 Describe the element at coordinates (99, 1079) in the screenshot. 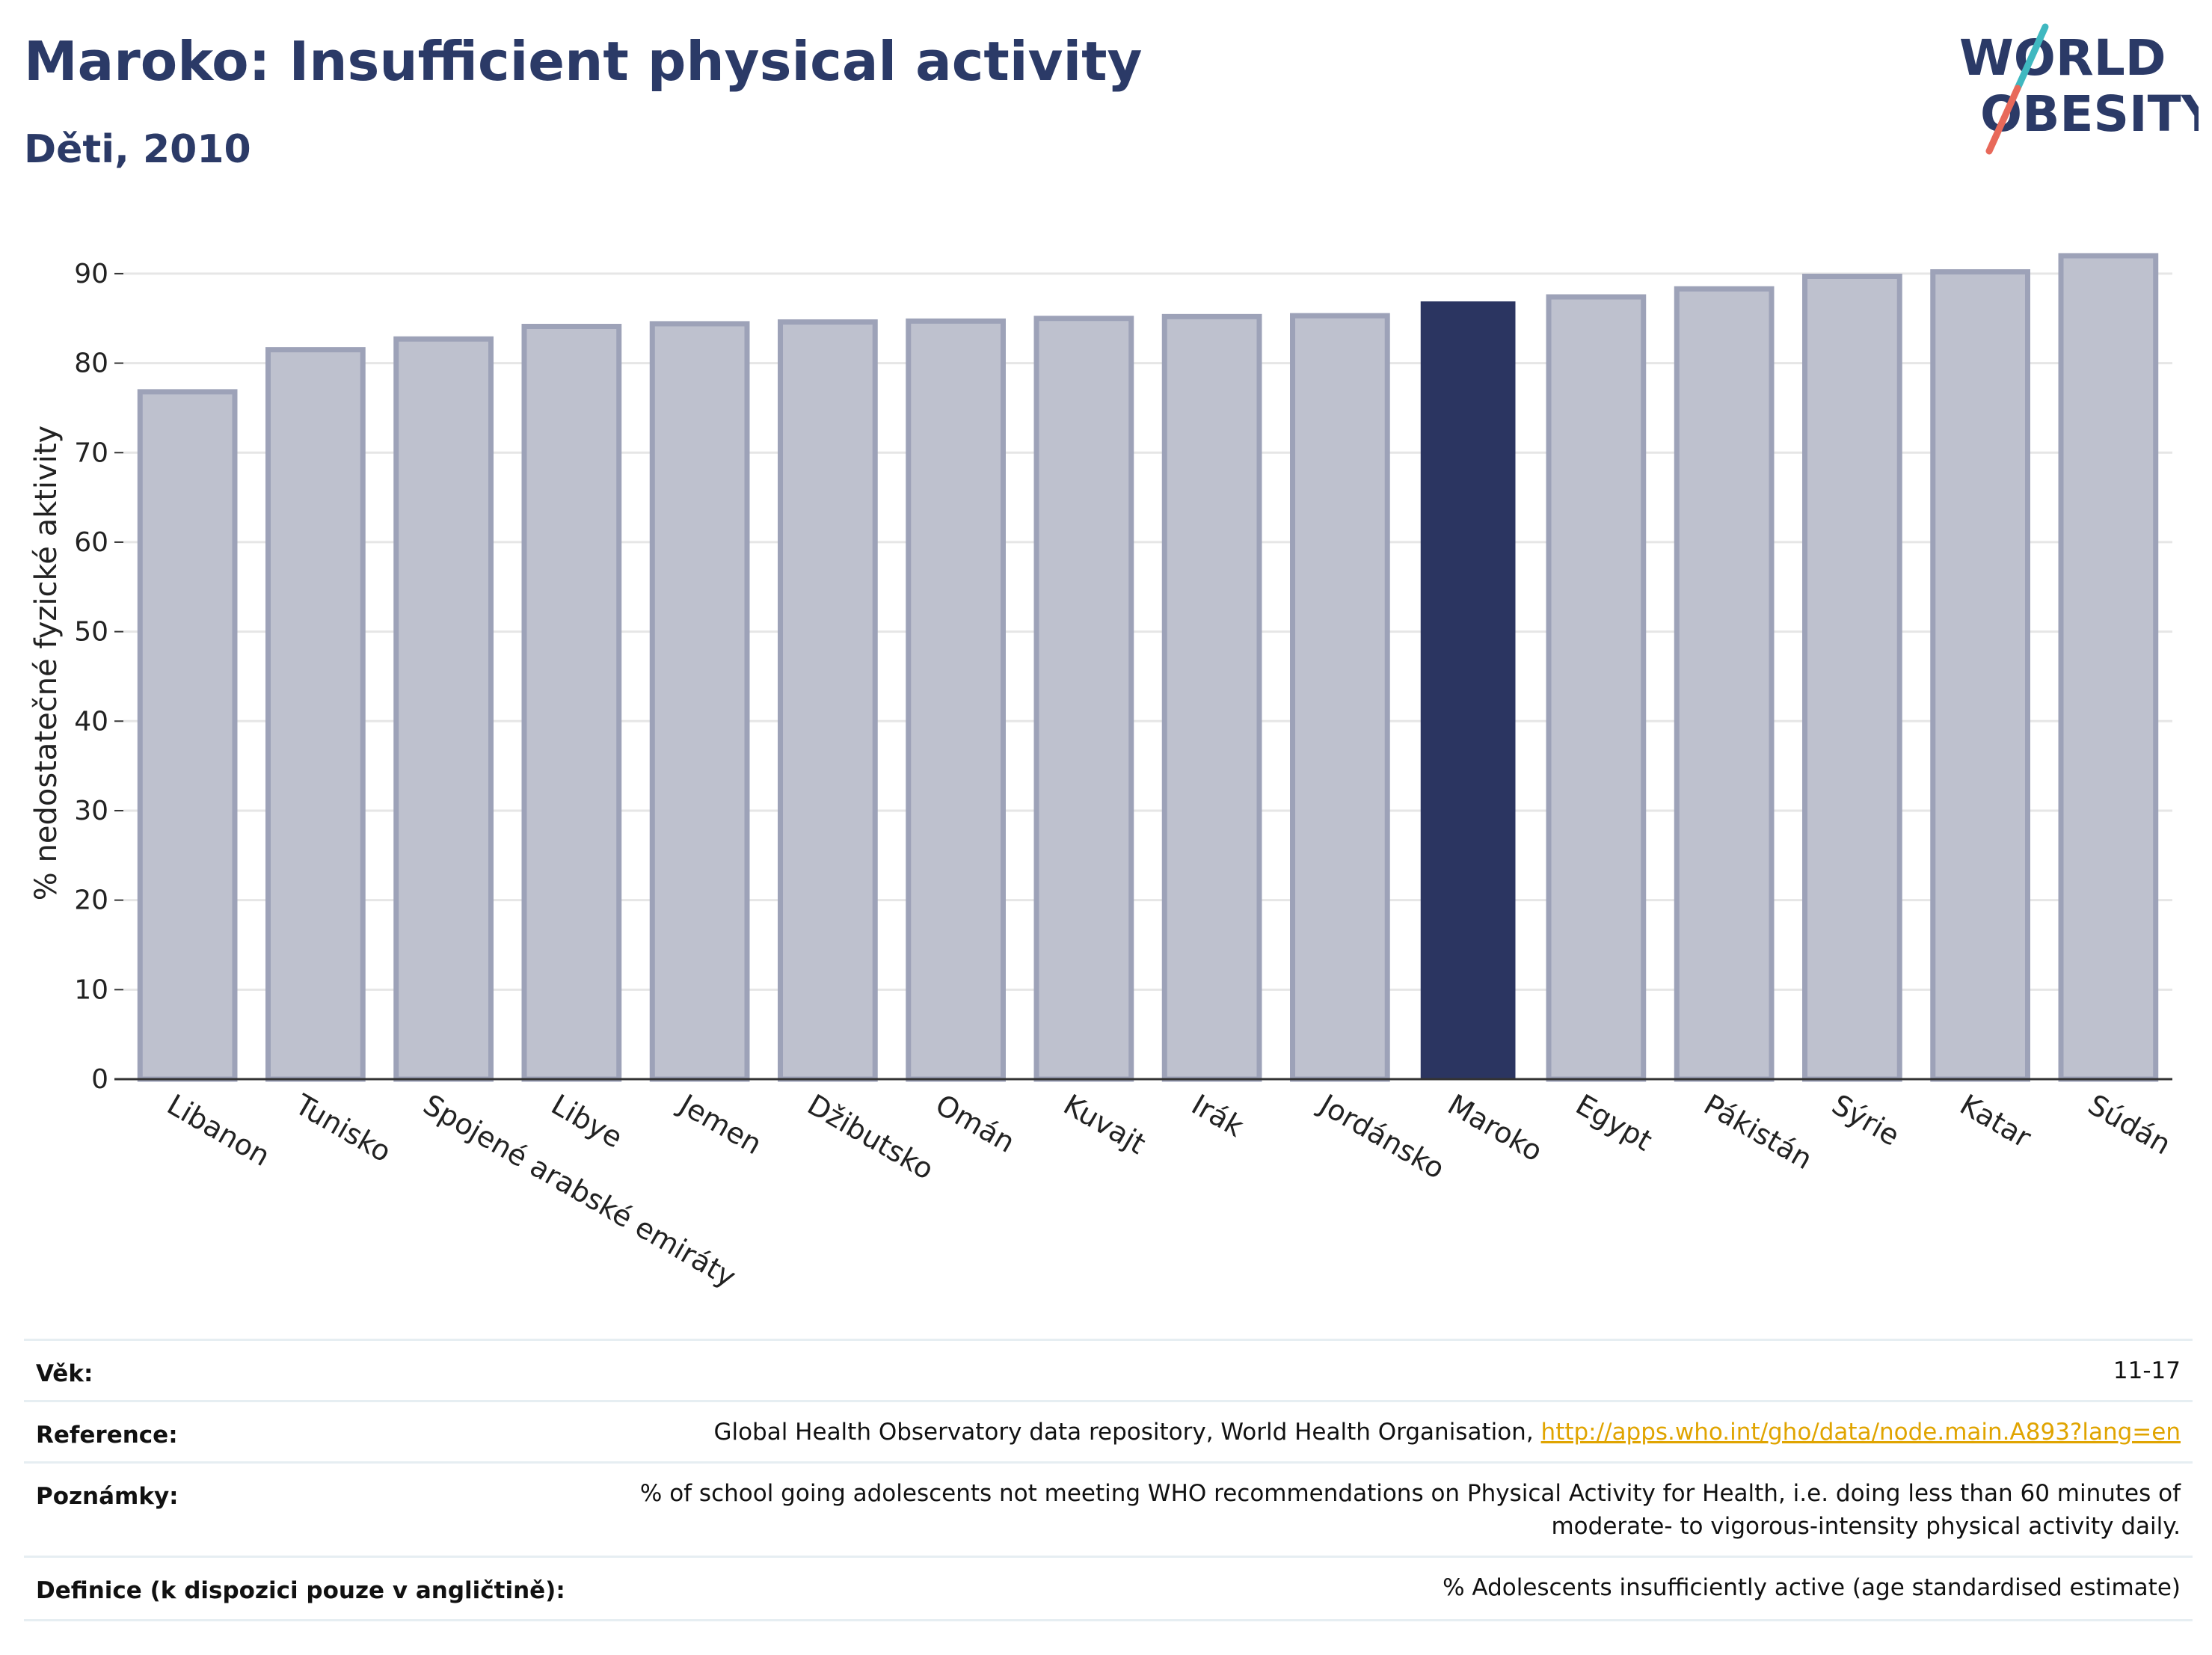

I see `y-tick-label: 0` at that location.